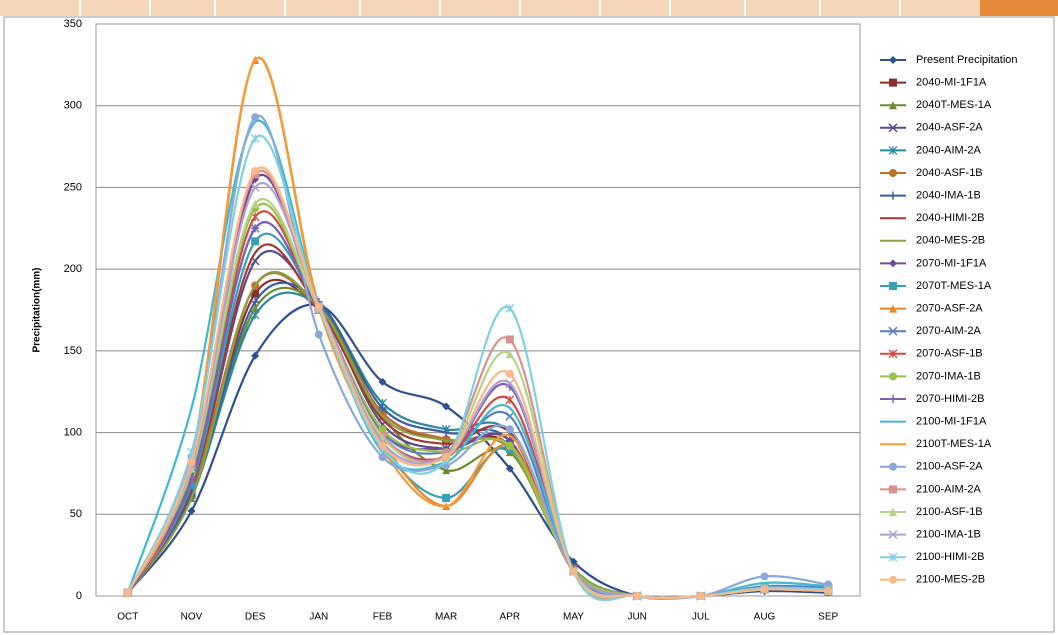 The width and height of the screenshot is (1058, 635). What do you see at coordinates (949, 128) in the screenshot?
I see `legend-label: 2040-ASF-2A` at bounding box center [949, 128].